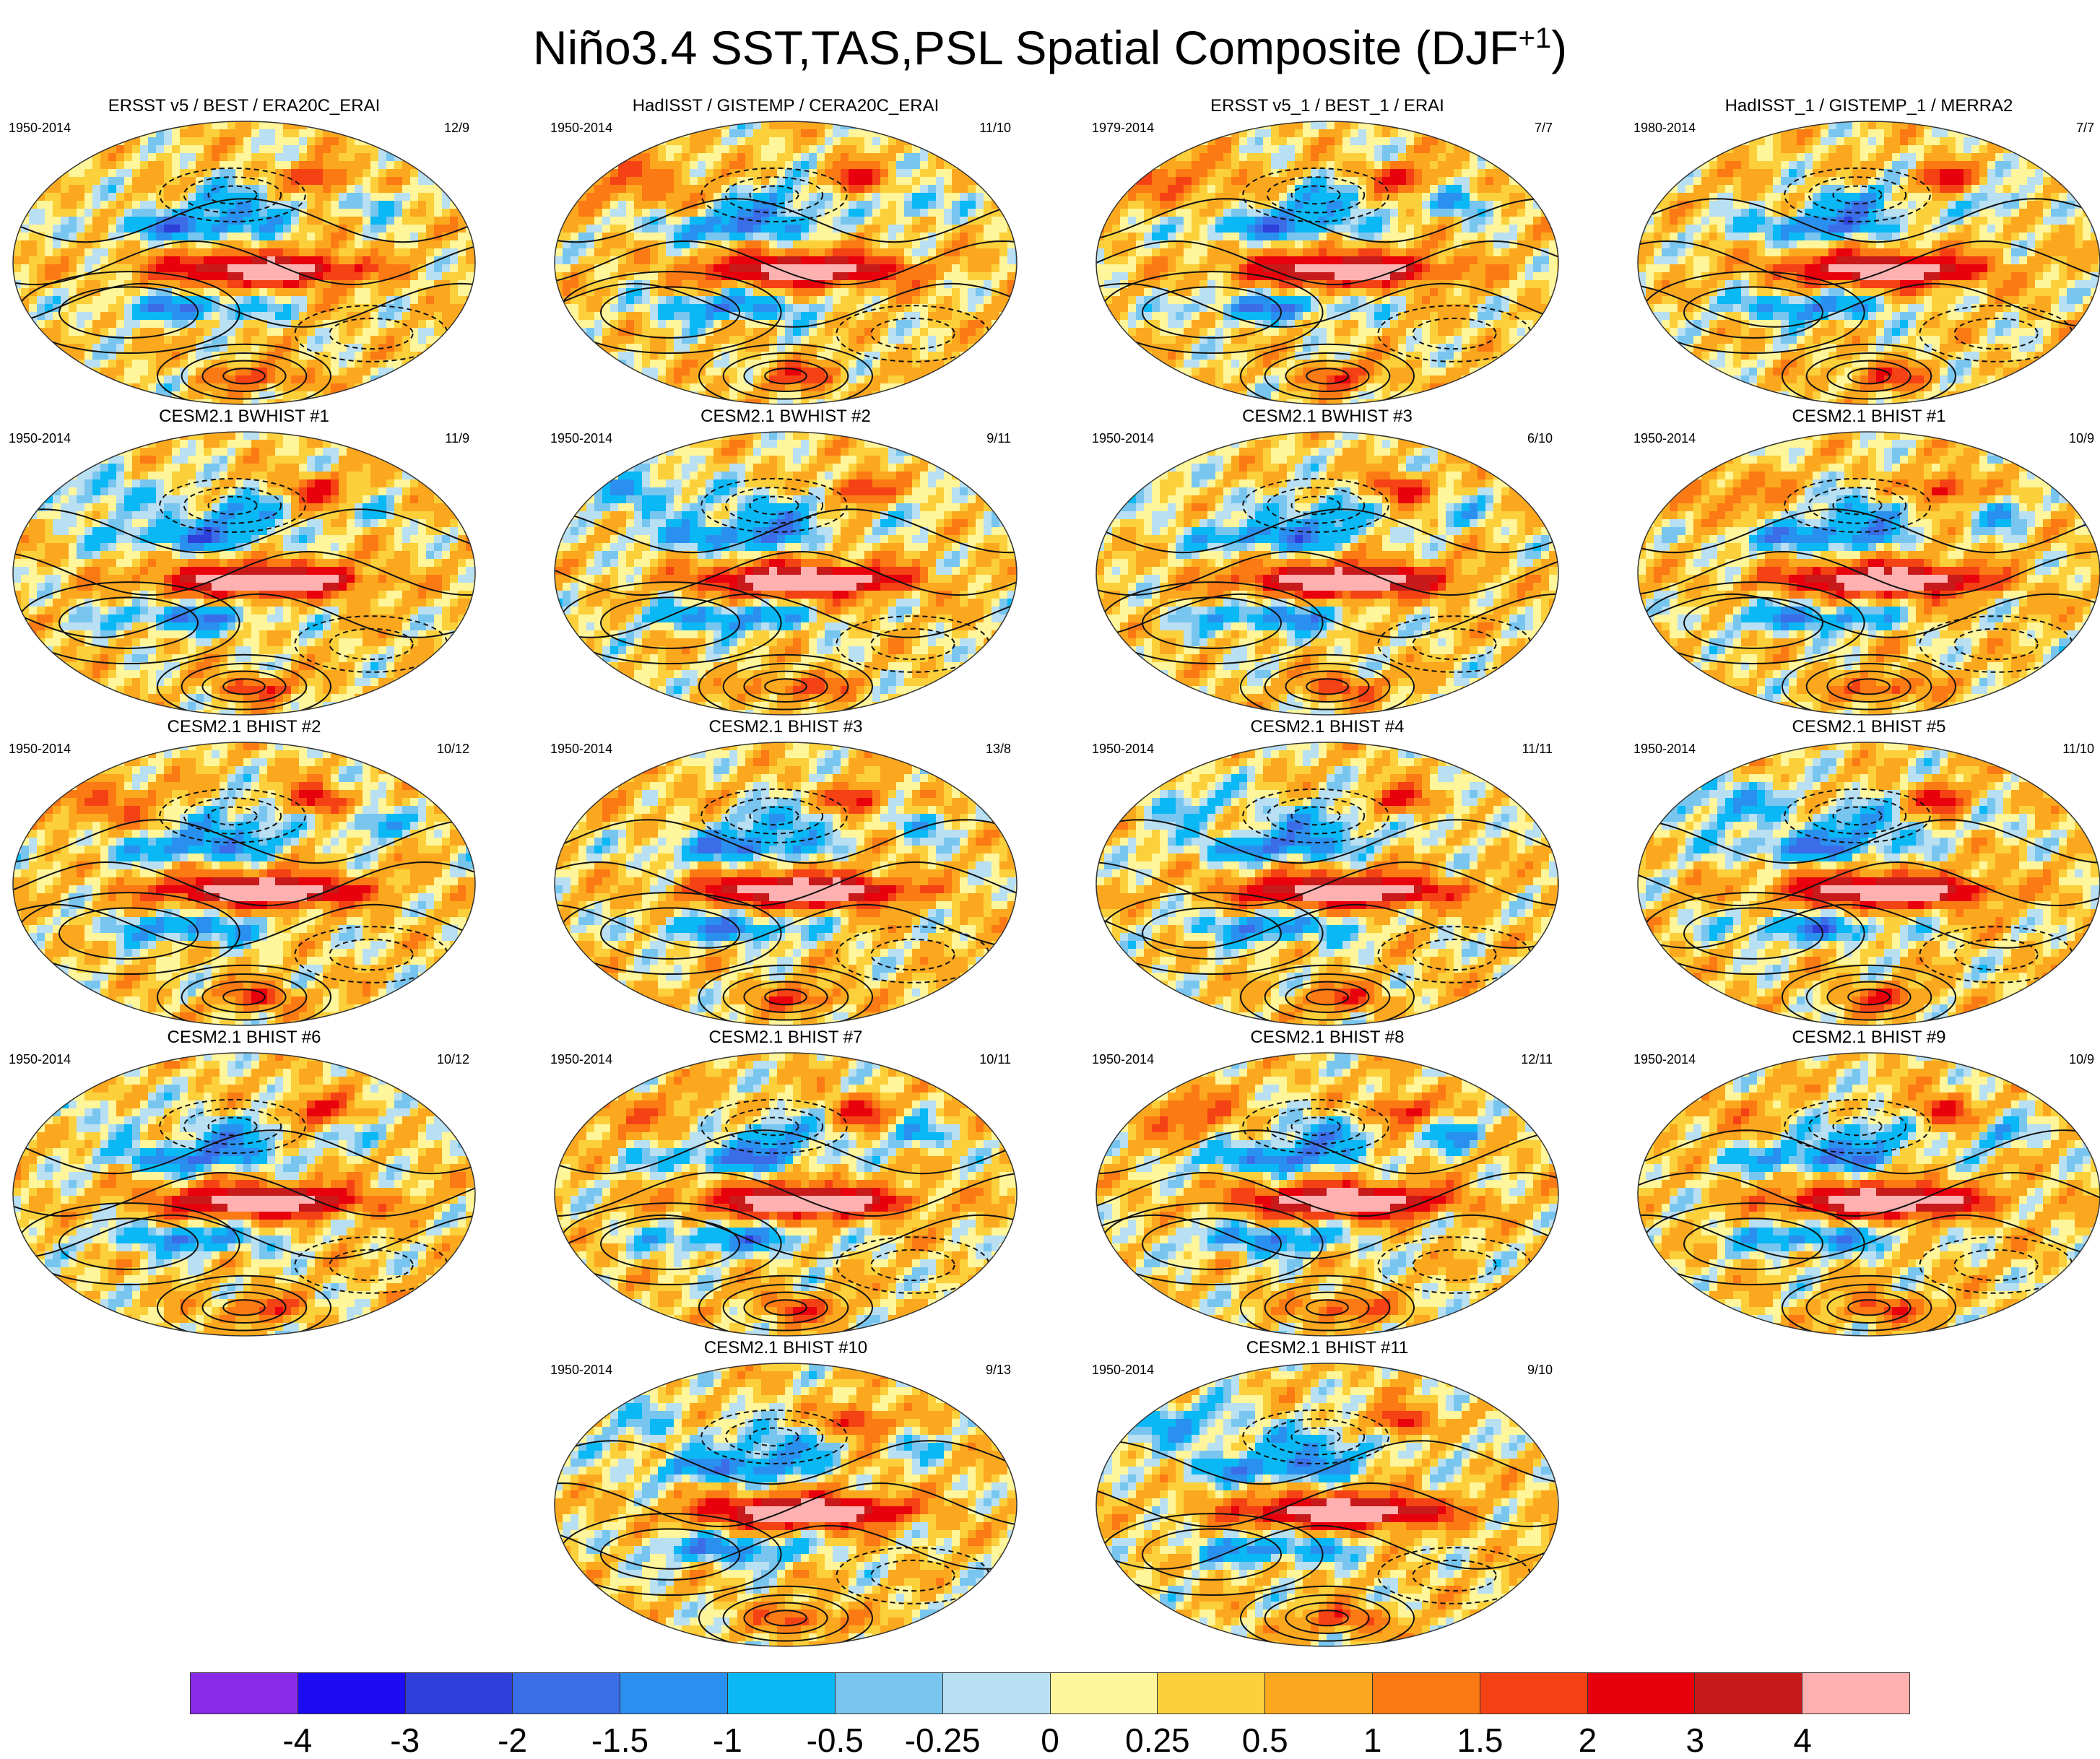 This screenshot has width=2100, height=1759. Describe the element at coordinates (1866, 1037) in the screenshot. I see `panel-title: CESM2.1 BHIST #9` at that location.